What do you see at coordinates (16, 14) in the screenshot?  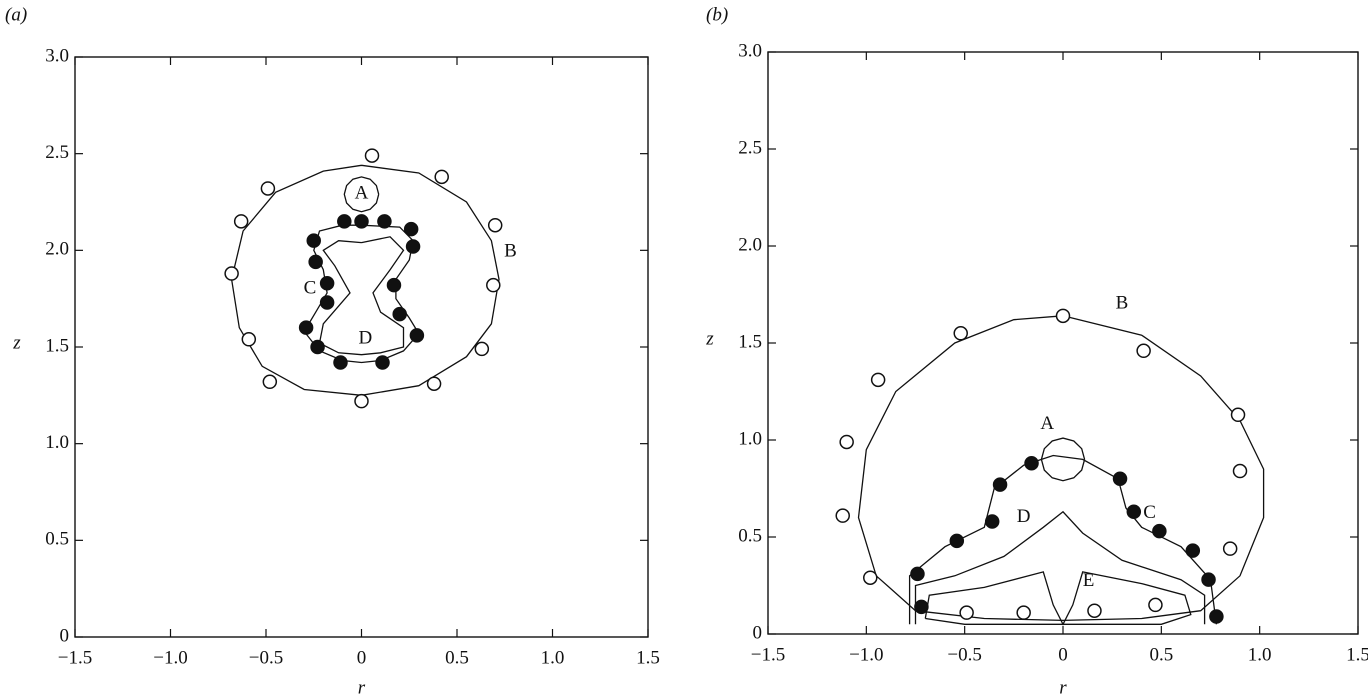 I see `panel-label: (a)` at bounding box center [16, 14].